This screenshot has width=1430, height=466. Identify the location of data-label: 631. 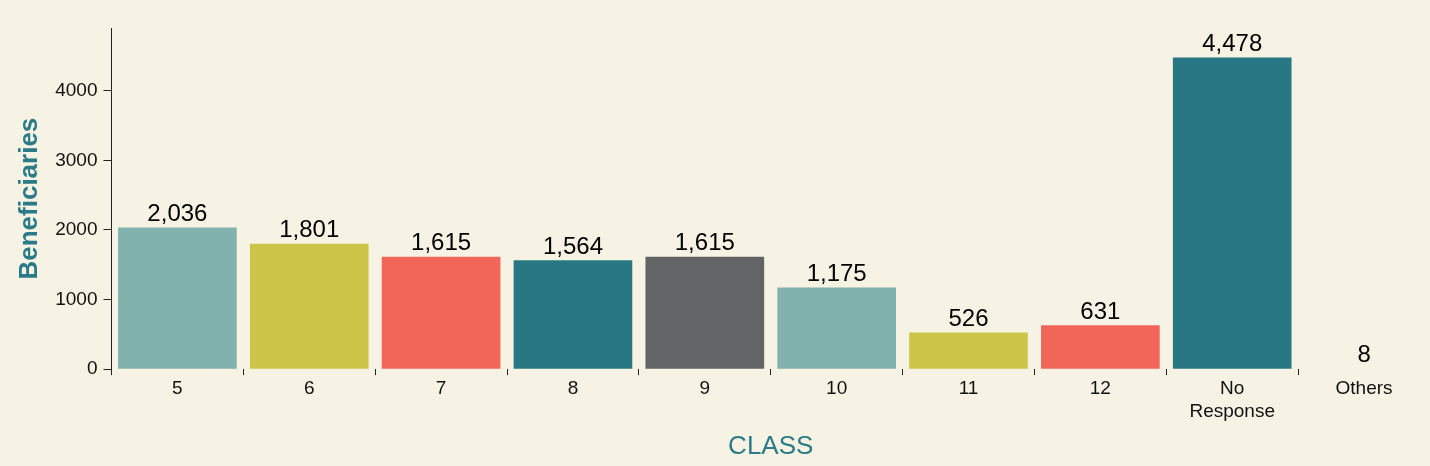
(1100, 310).